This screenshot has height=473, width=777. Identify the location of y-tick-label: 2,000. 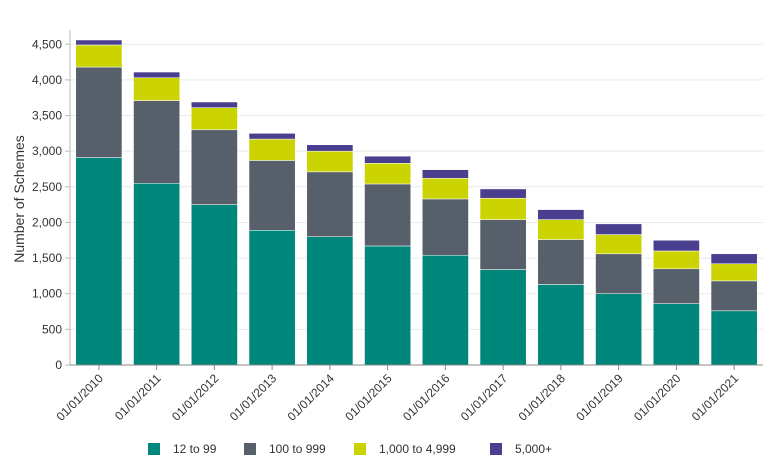
(47, 222).